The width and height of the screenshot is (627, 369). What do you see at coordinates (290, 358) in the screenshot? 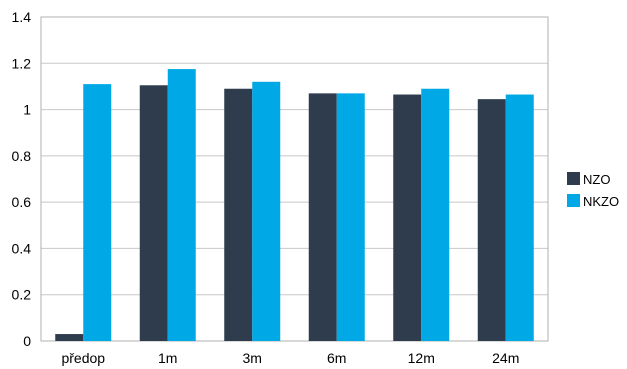
I see `x-axis-ticks: předop 1m 3m 6m 12m 24m` at bounding box center [290, 358].